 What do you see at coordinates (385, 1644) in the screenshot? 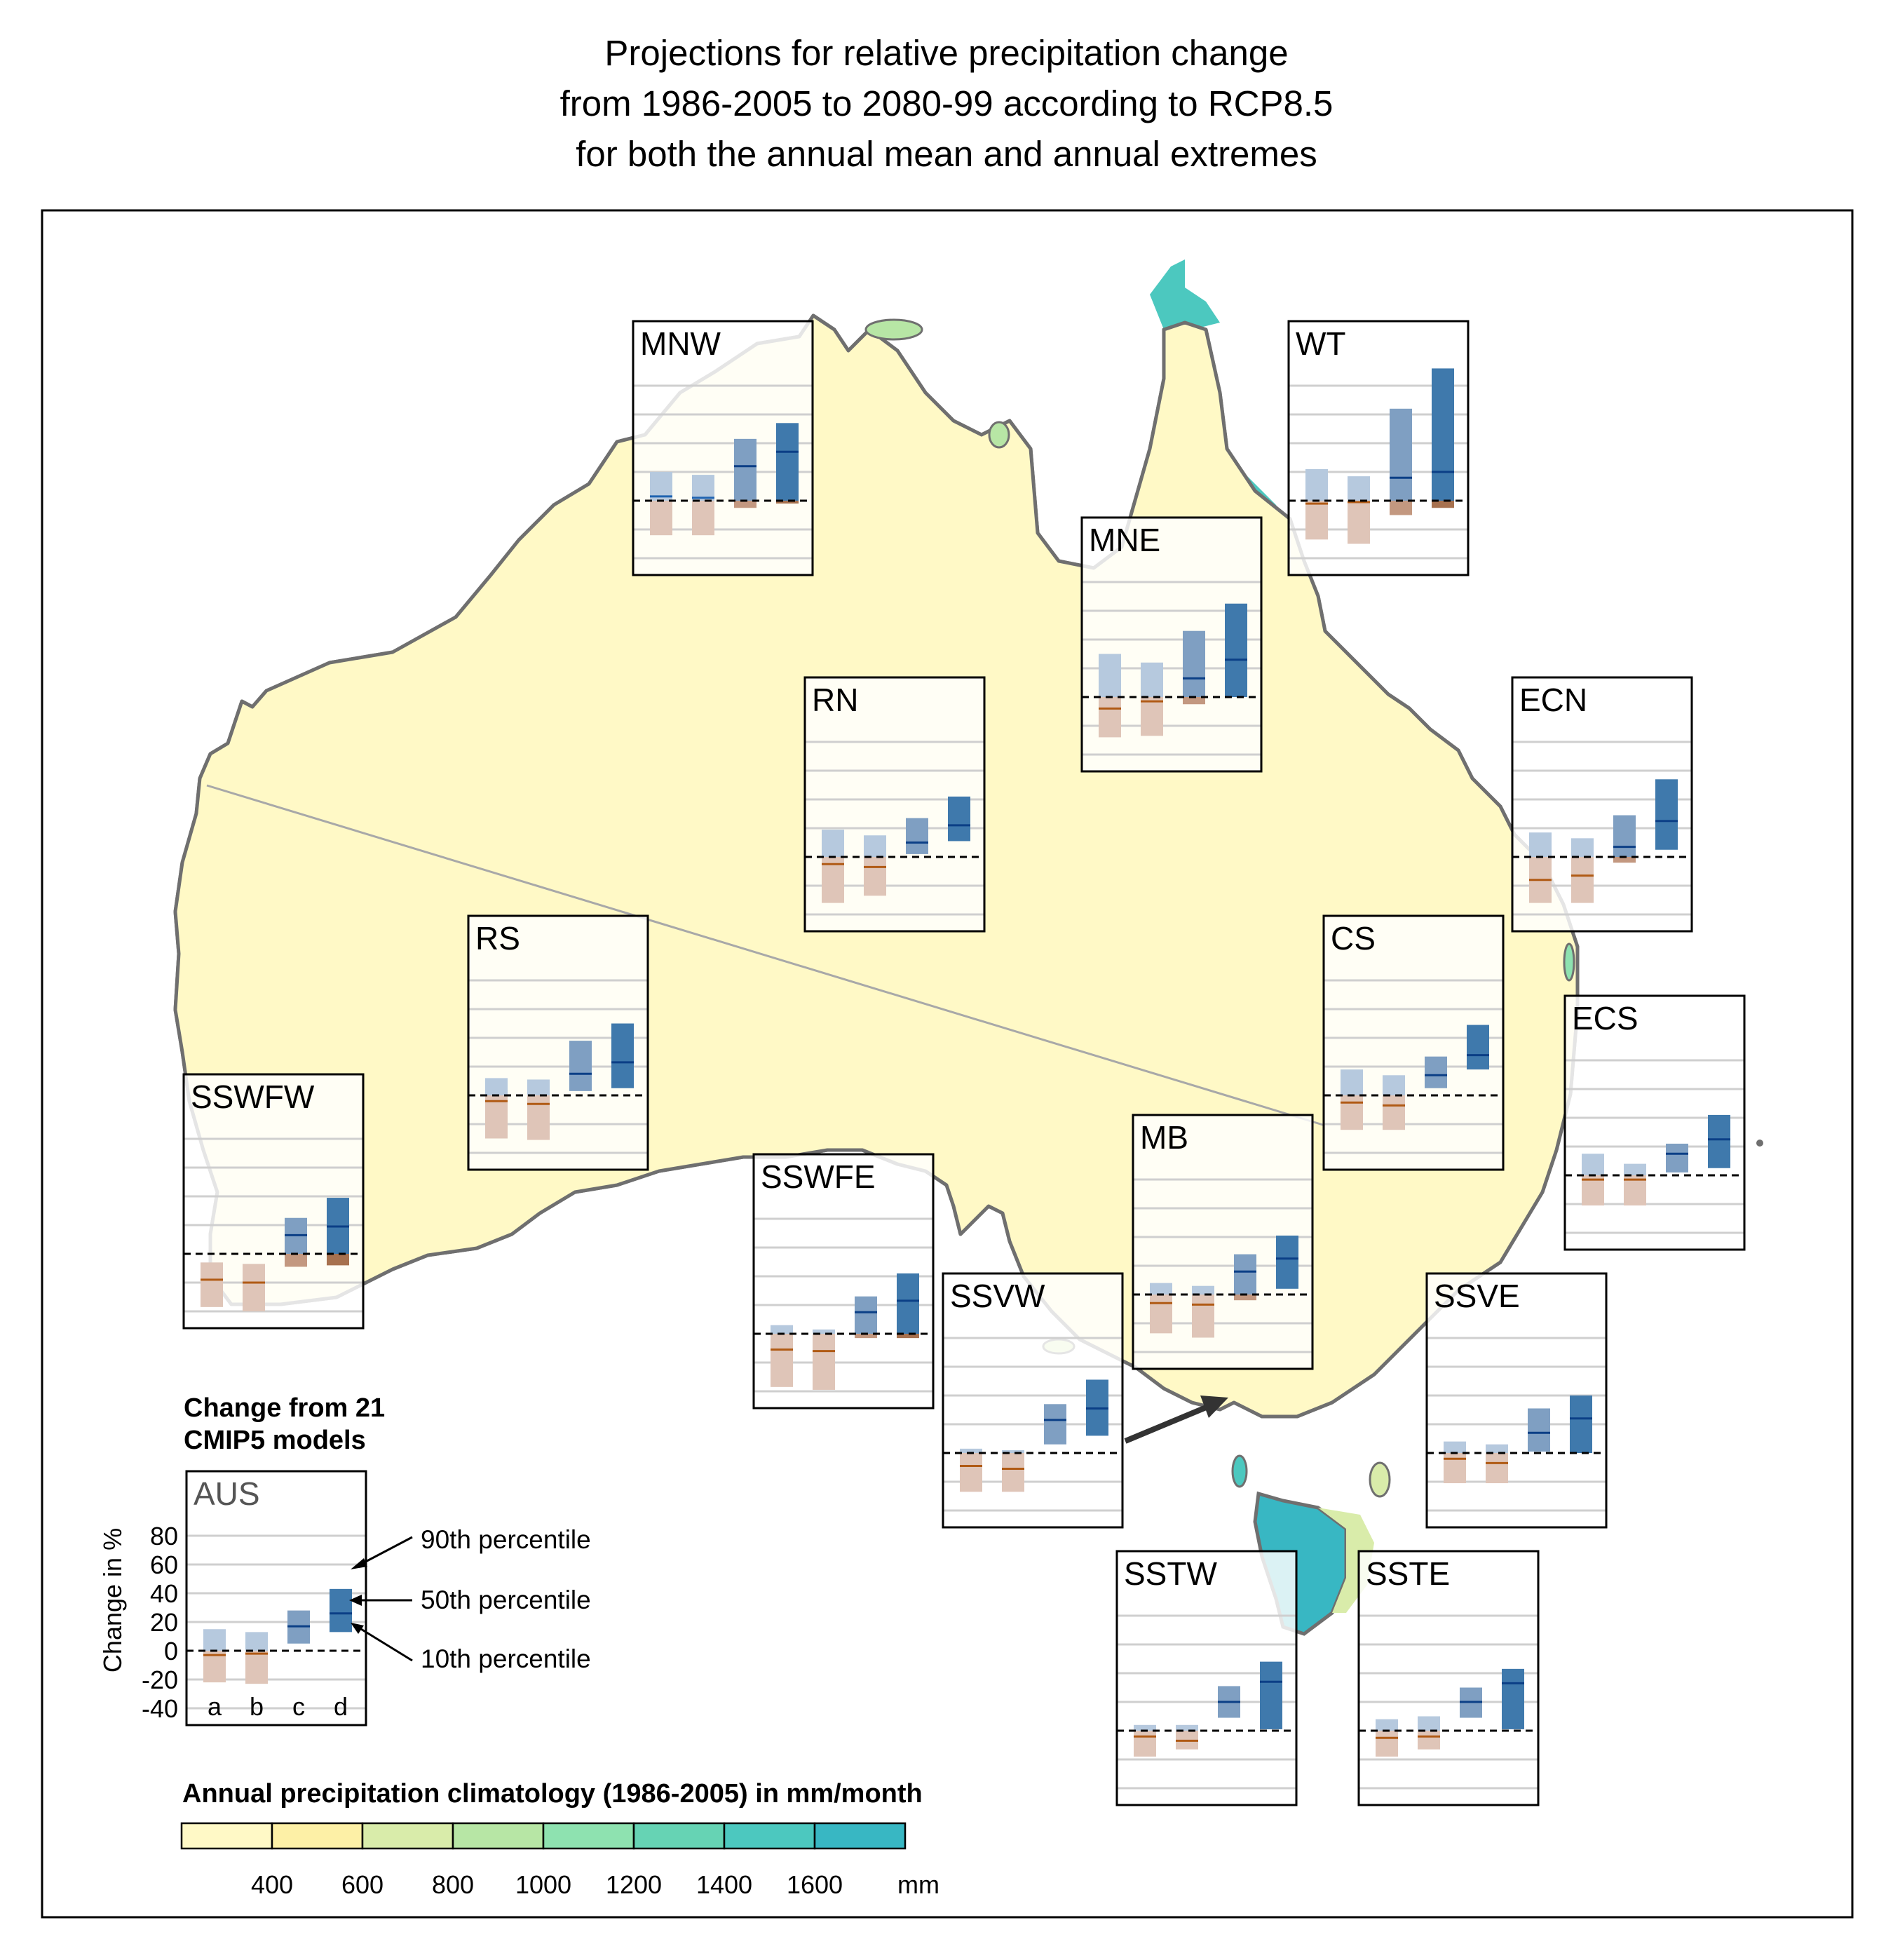
I see `p10-pointer` at bounding box center [385, 1644].